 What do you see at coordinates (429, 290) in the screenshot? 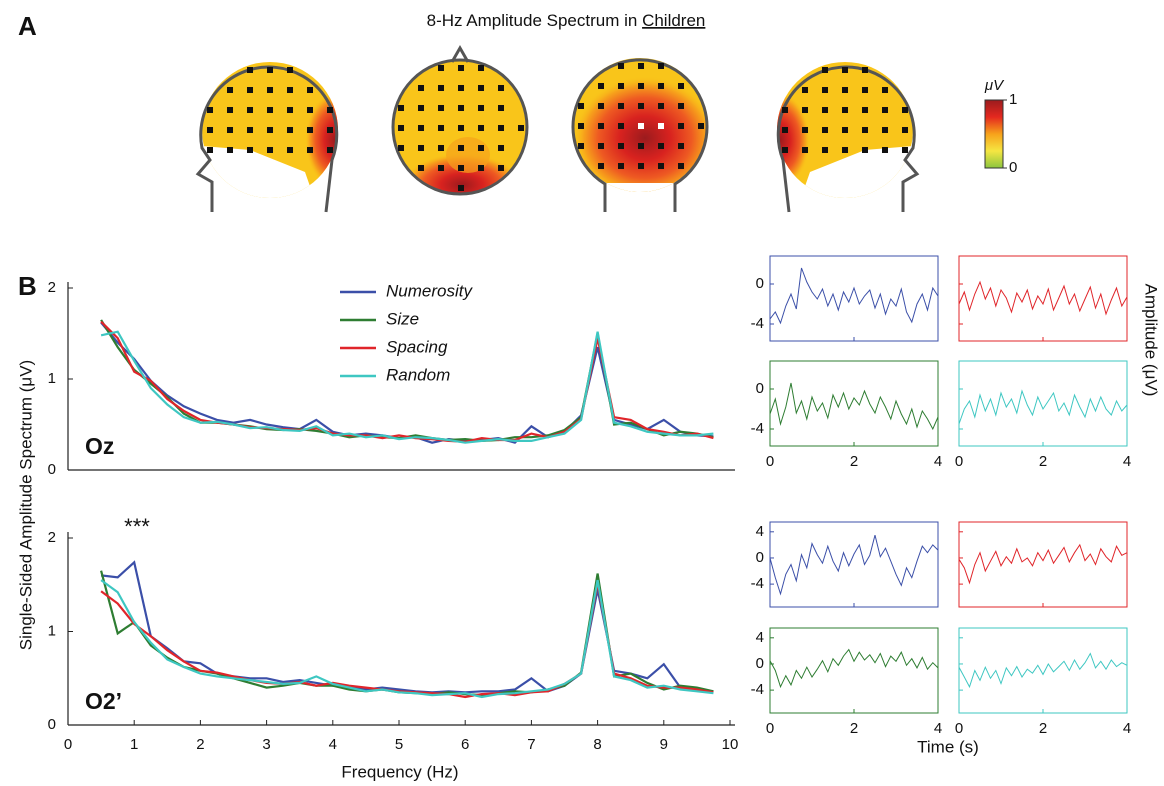
I see `legend-label: Numerosity` at bounding box center [429, 290].